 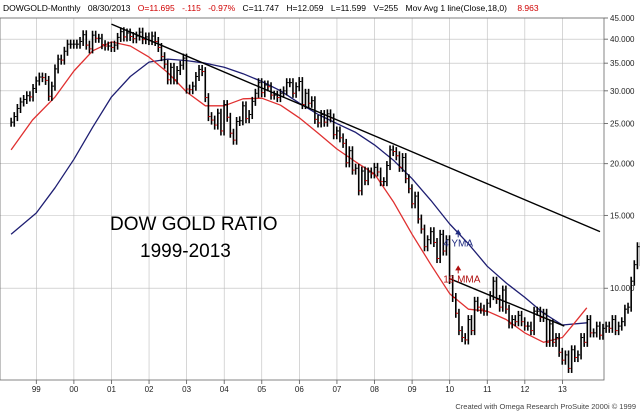 I want to click on header-indicator: Mov Avg 1 line(Close,18,0), so click(x=457, y=8).